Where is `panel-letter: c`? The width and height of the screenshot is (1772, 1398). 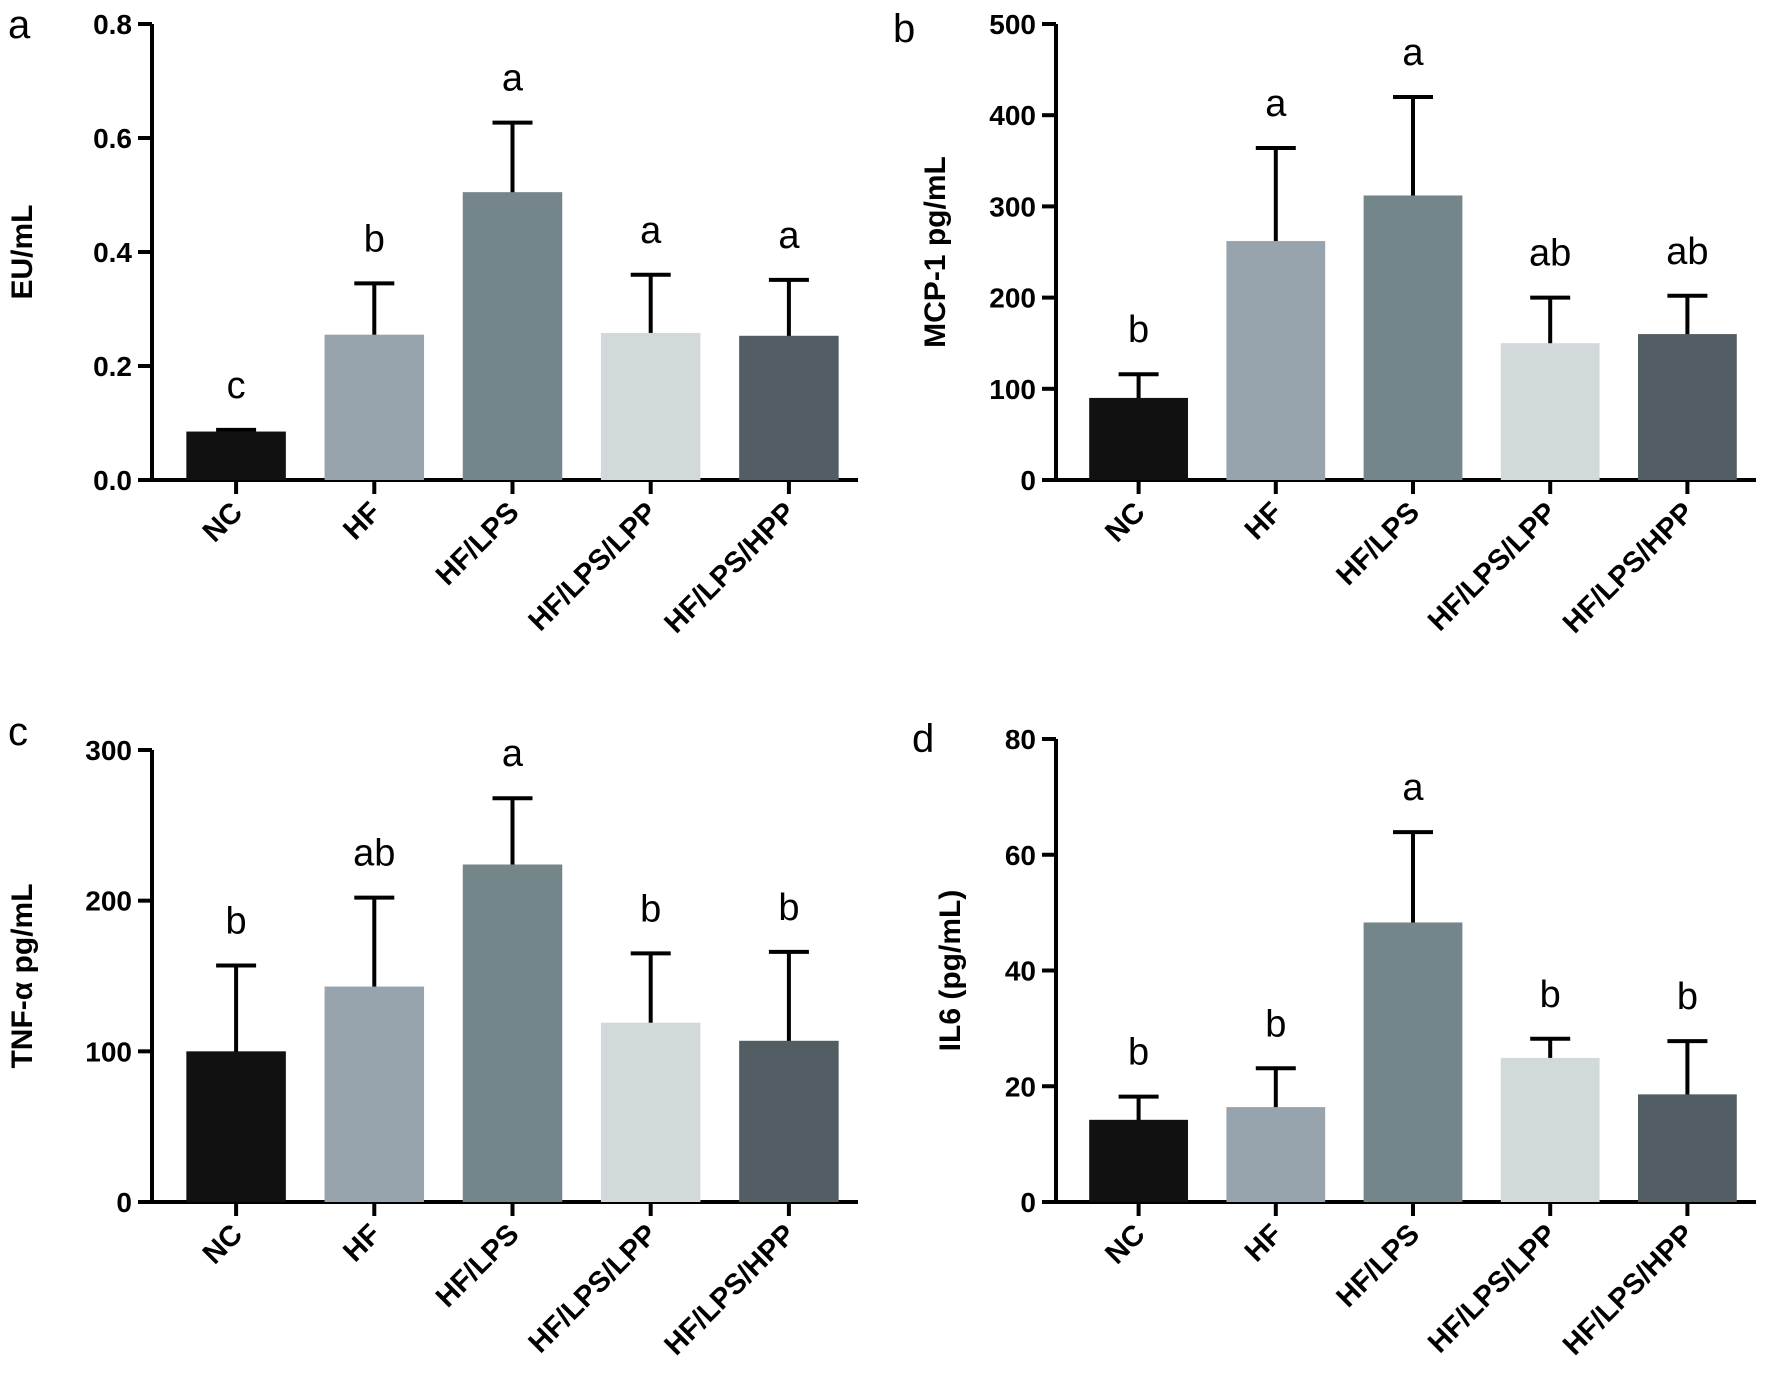
panel-letter: c is located at coordinates (18, 732).